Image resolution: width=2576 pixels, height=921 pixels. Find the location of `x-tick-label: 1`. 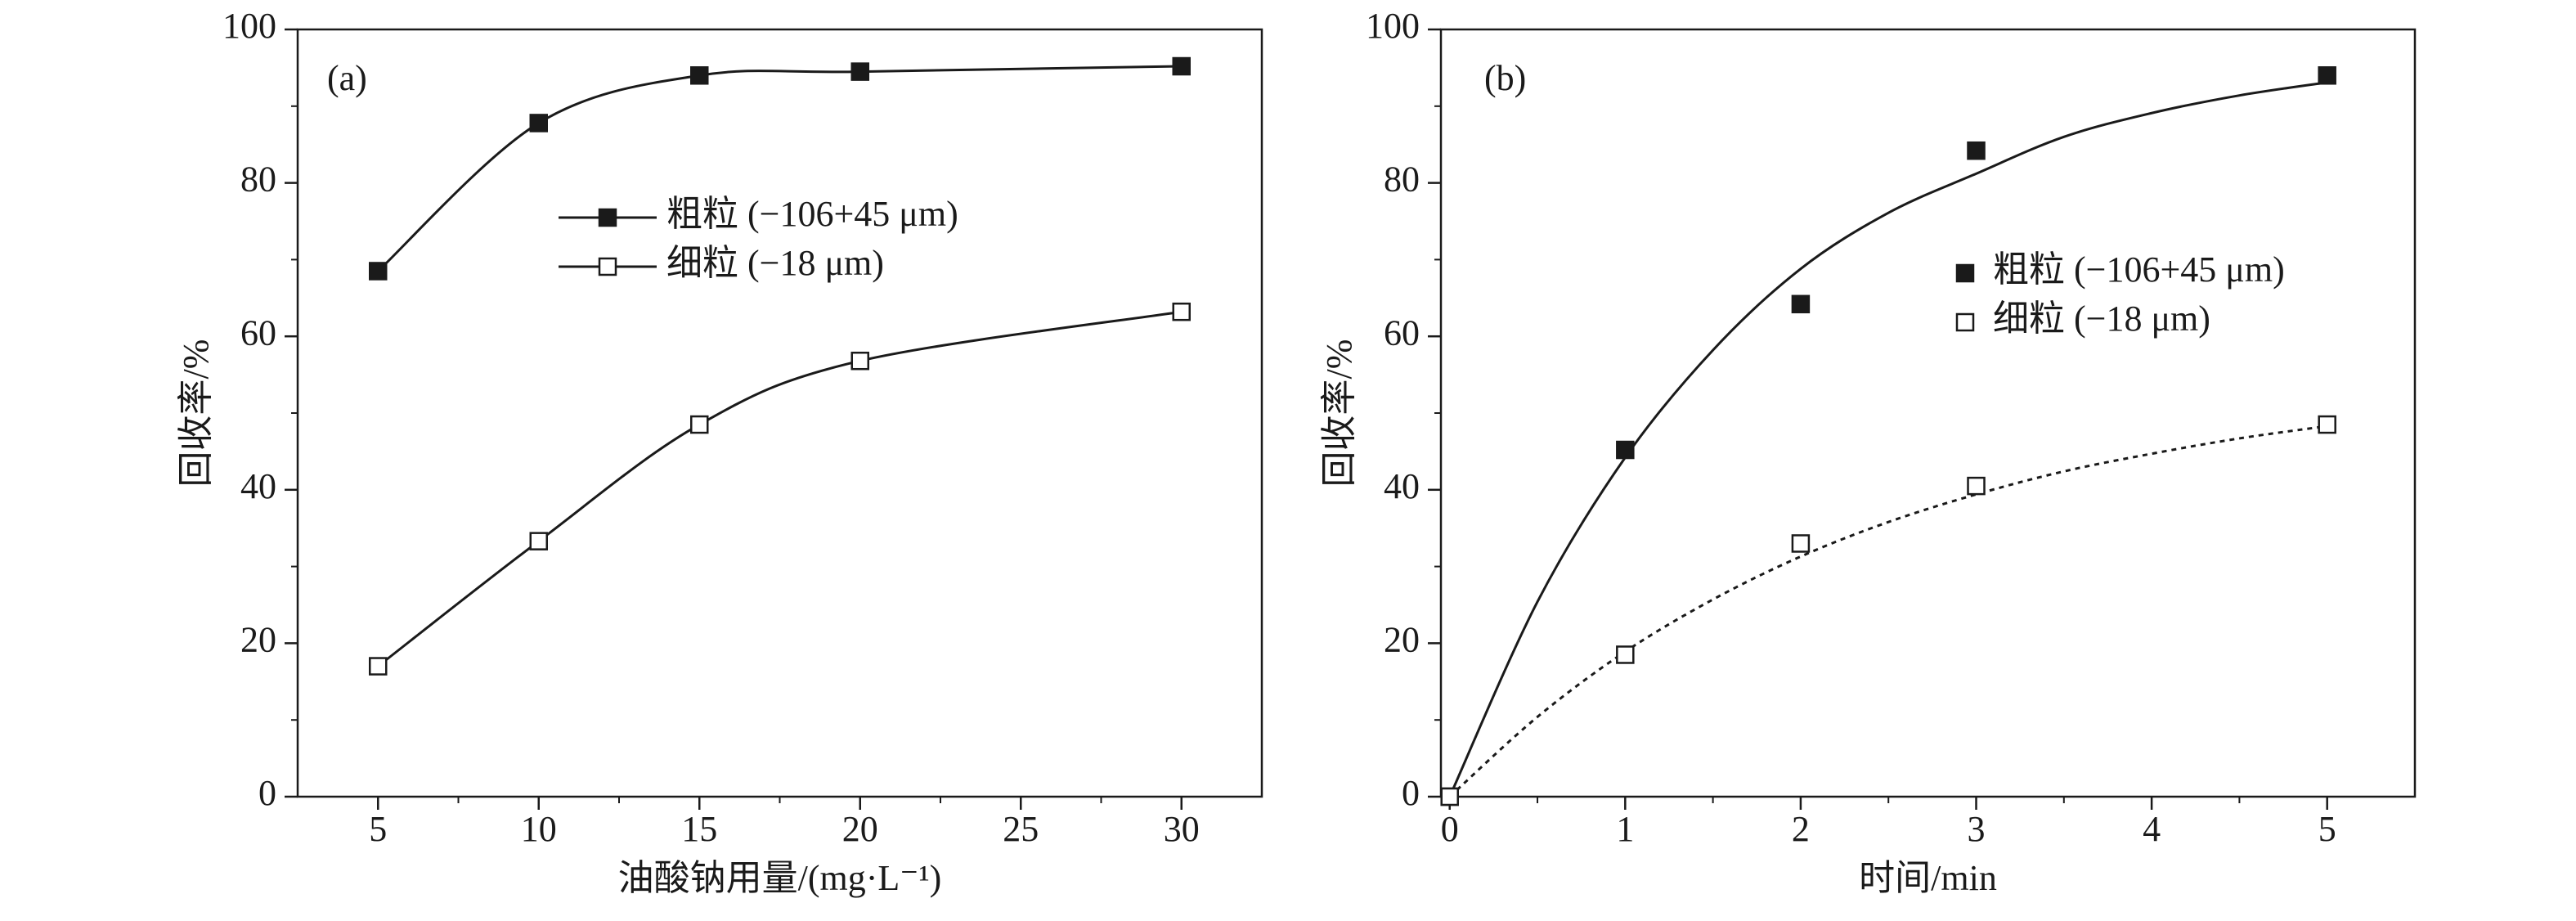

x-tick-label: 1 is located at coordinates (1625, 829).